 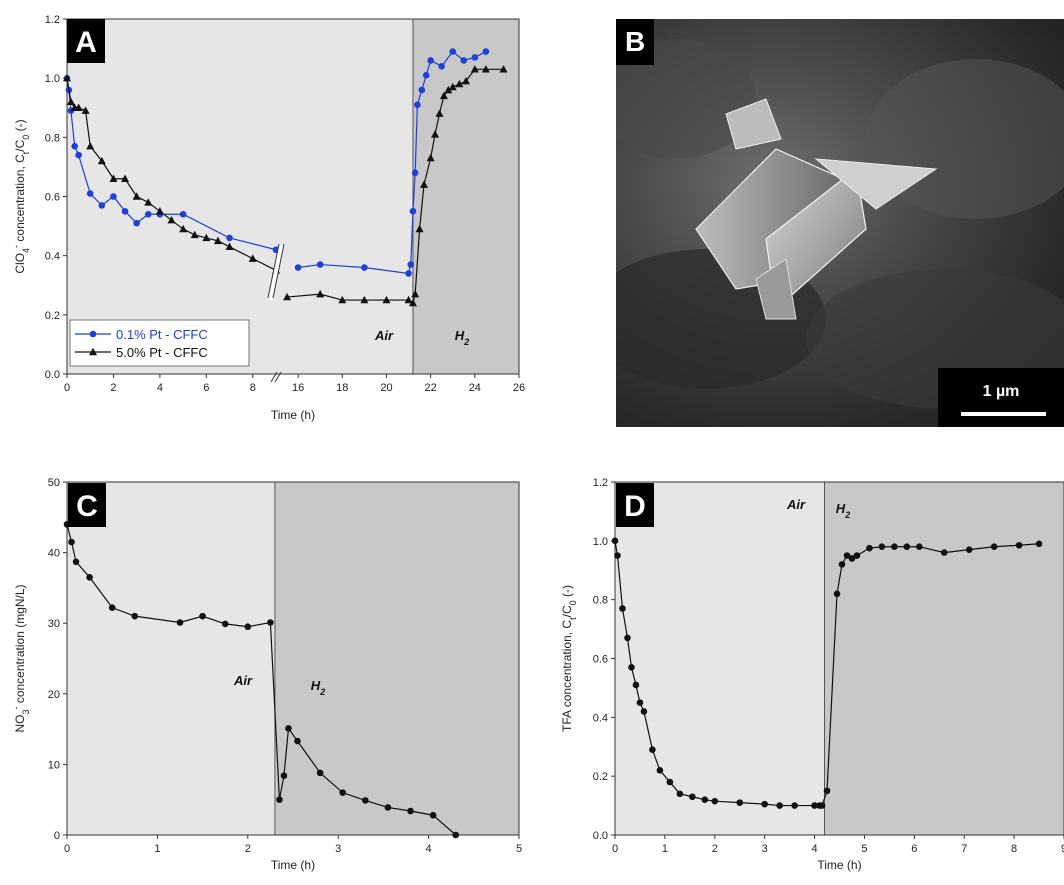 What do you see at coordinates (162, 352) in the screenshot?
I see `legend-entry: 5.0% Pt - CFFC` at bounding box center [162, 352].